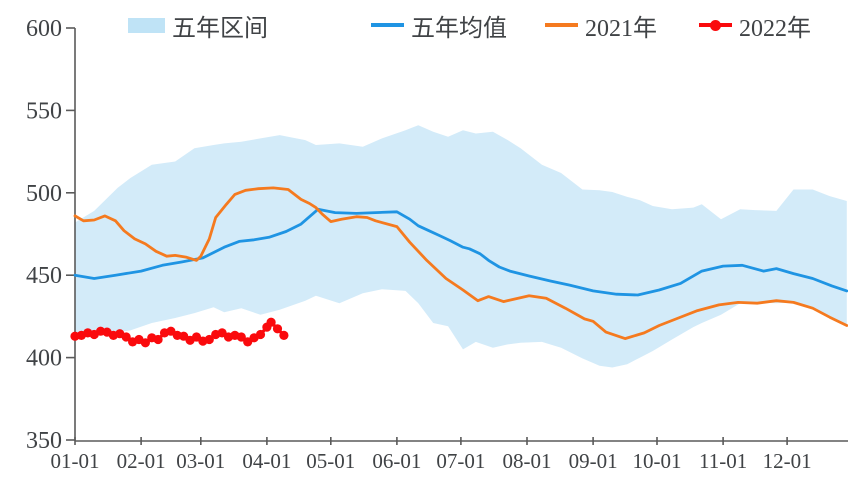 The width and height of the screenshot is (848, 486). What do you see at coordinates (787, 461) in the screenshot?
I see `x-tick-label: 12-01` at bounding box center [787, 461].